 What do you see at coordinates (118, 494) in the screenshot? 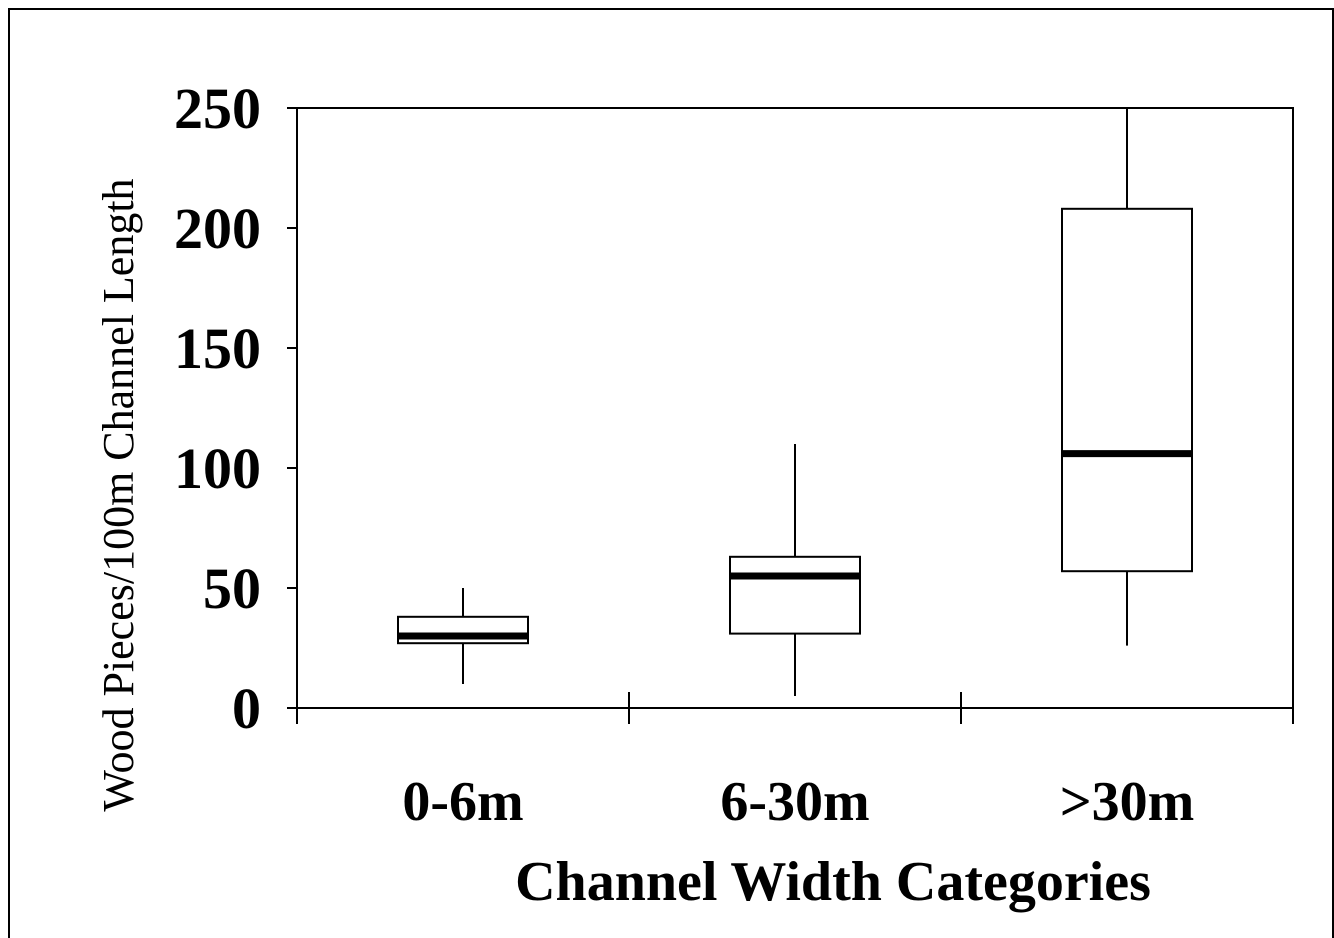
I see `y-axis-title: Wood Pieces/100m Channel Length` at bounding box center [118, 494].